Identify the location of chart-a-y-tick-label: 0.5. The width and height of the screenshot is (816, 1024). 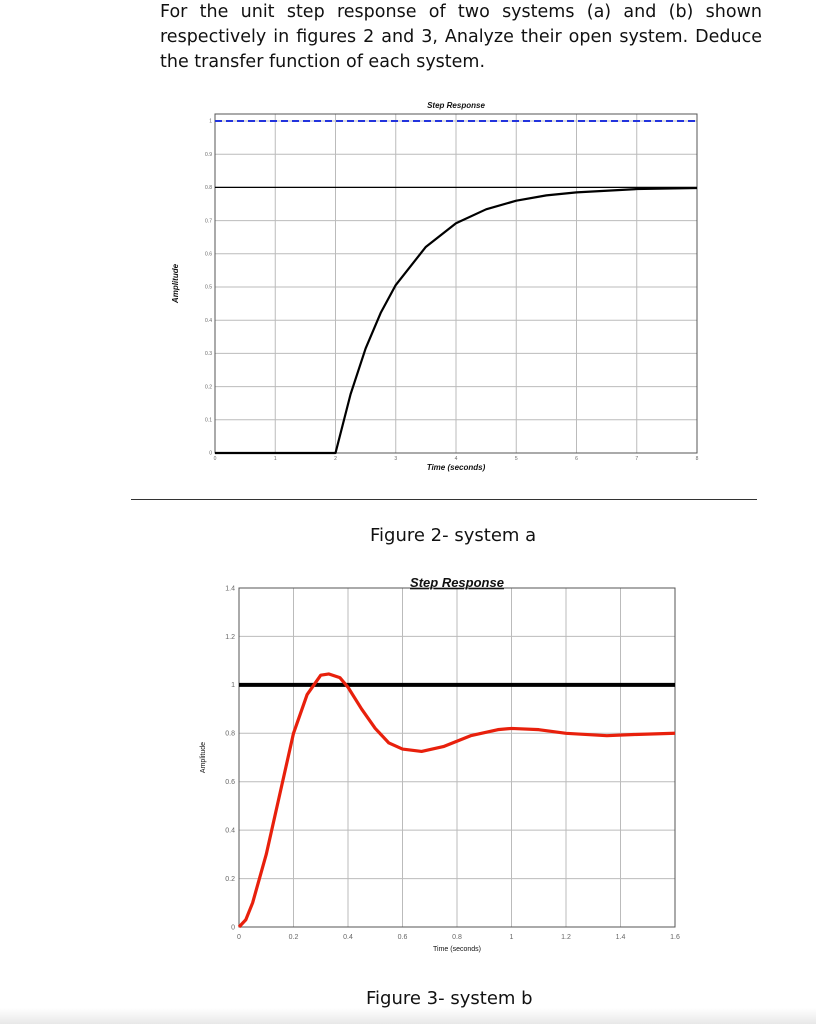
(208, 288).